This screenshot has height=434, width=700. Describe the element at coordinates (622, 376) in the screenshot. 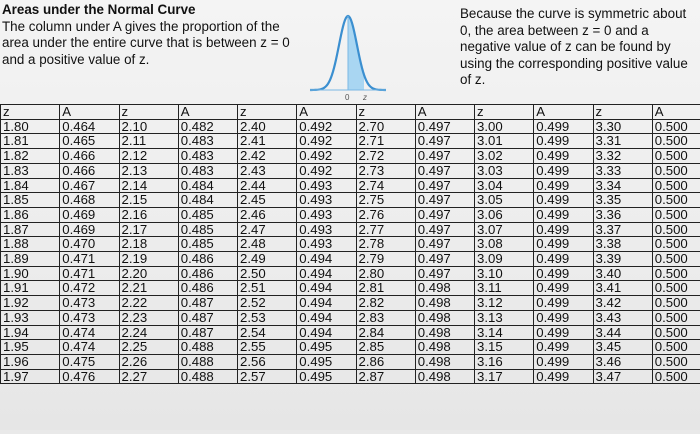

I see `z-cell: 3.47` at that location.